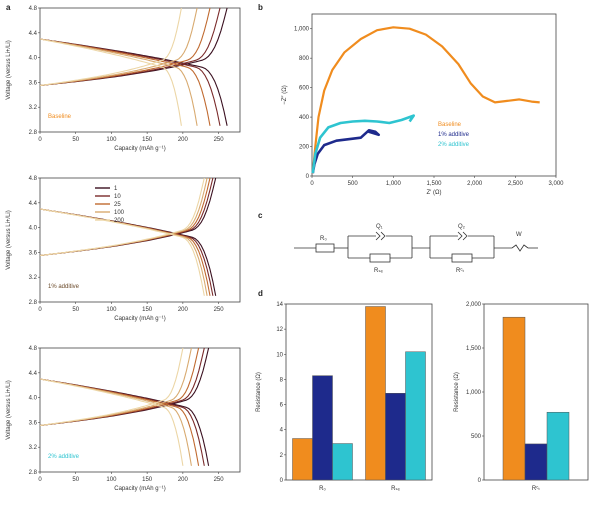 This screenshot has width=600, height=510. What do you see at coordinates (454, 135) in the screenshot?
I see `nyquist-legend-label: 1% additive` at bounding box center [454, 135].